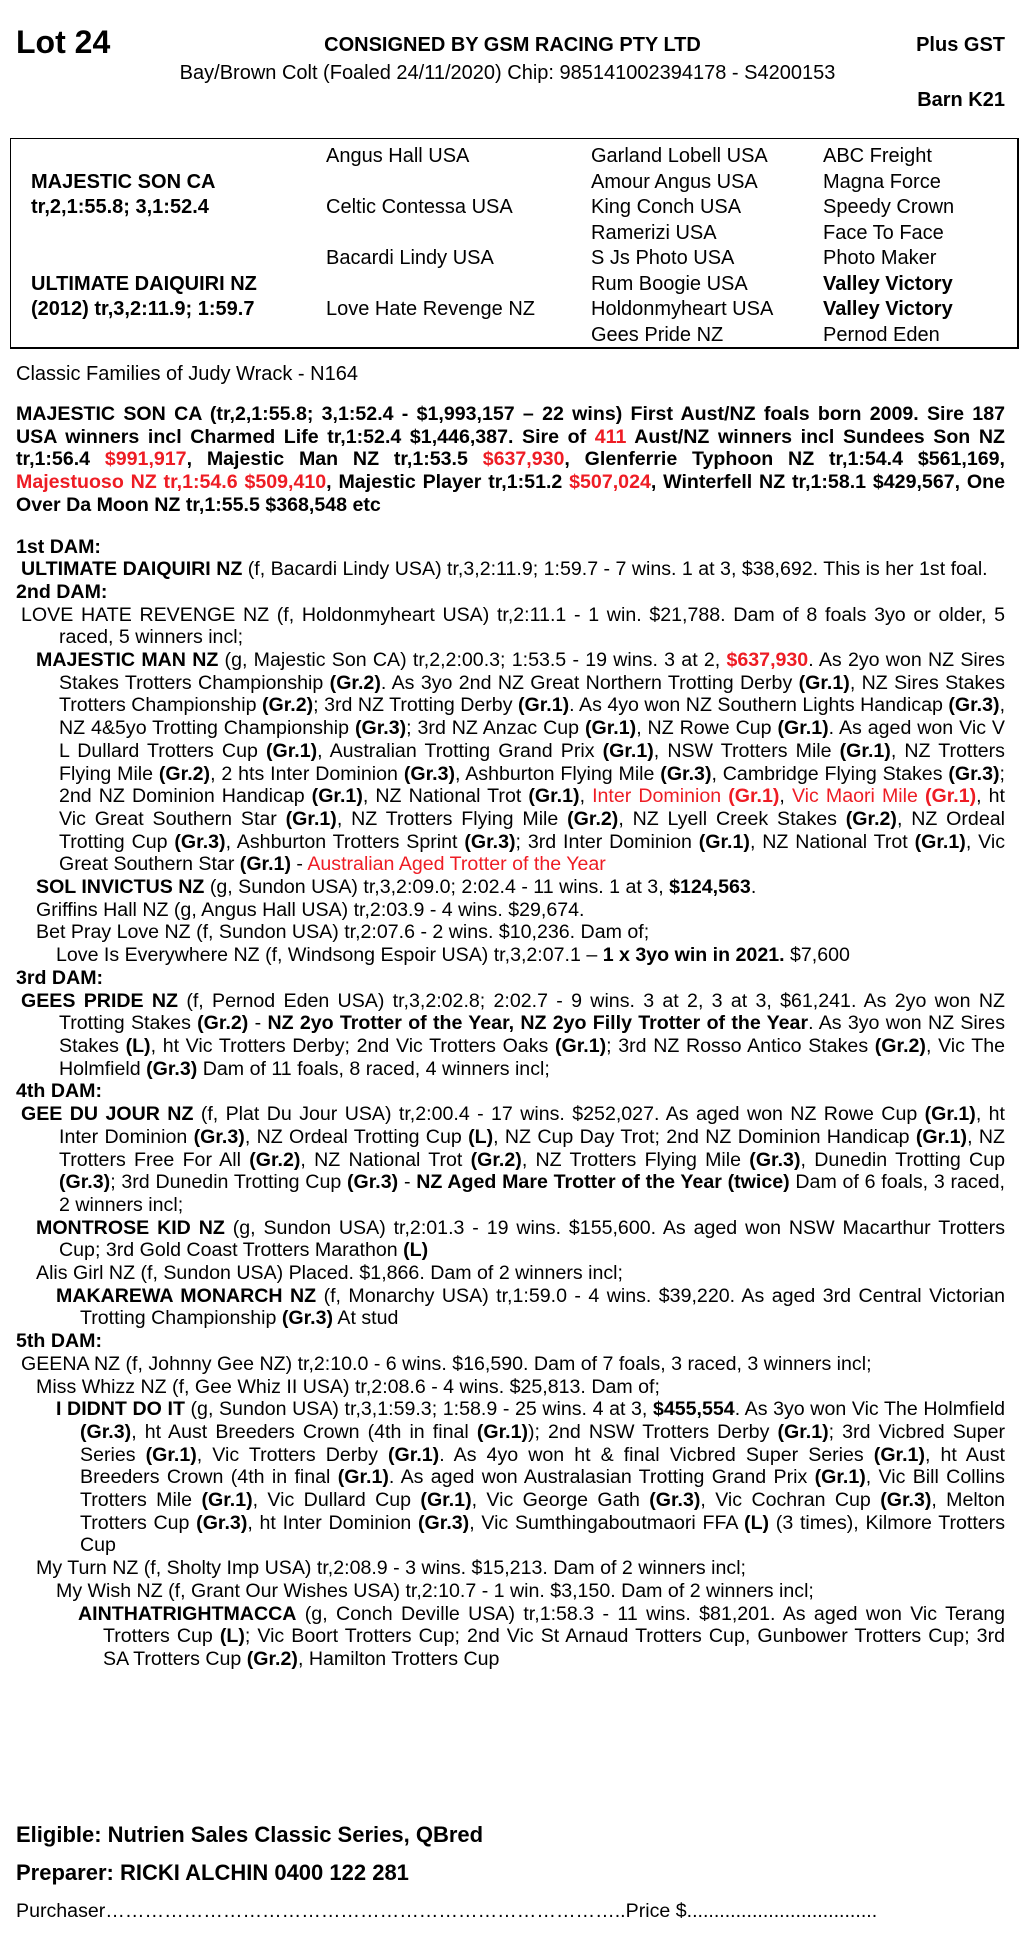 The height and width of the screenshot is (1953, 1025). Describe the element at coordinates (607, 841) in the screenshot. I see `text-run: ; 3rd Inter Dominion` at that location.